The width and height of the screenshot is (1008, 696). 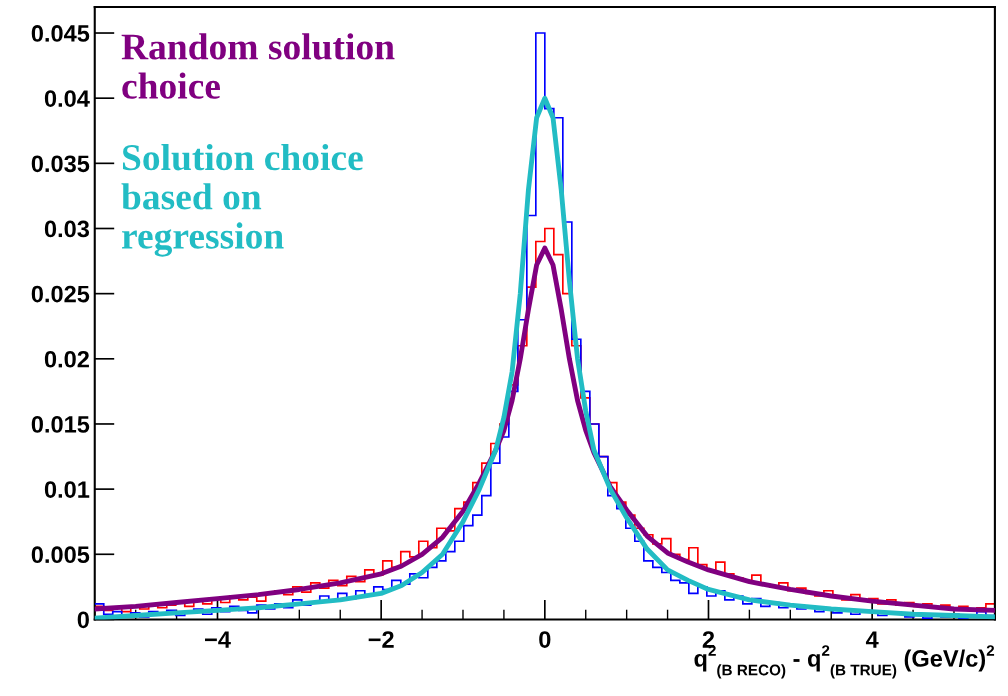 What do you see at coordinates (258, 66) in the screenshot?
I see `text: Random solution choice` at bounding box center [258, 66].